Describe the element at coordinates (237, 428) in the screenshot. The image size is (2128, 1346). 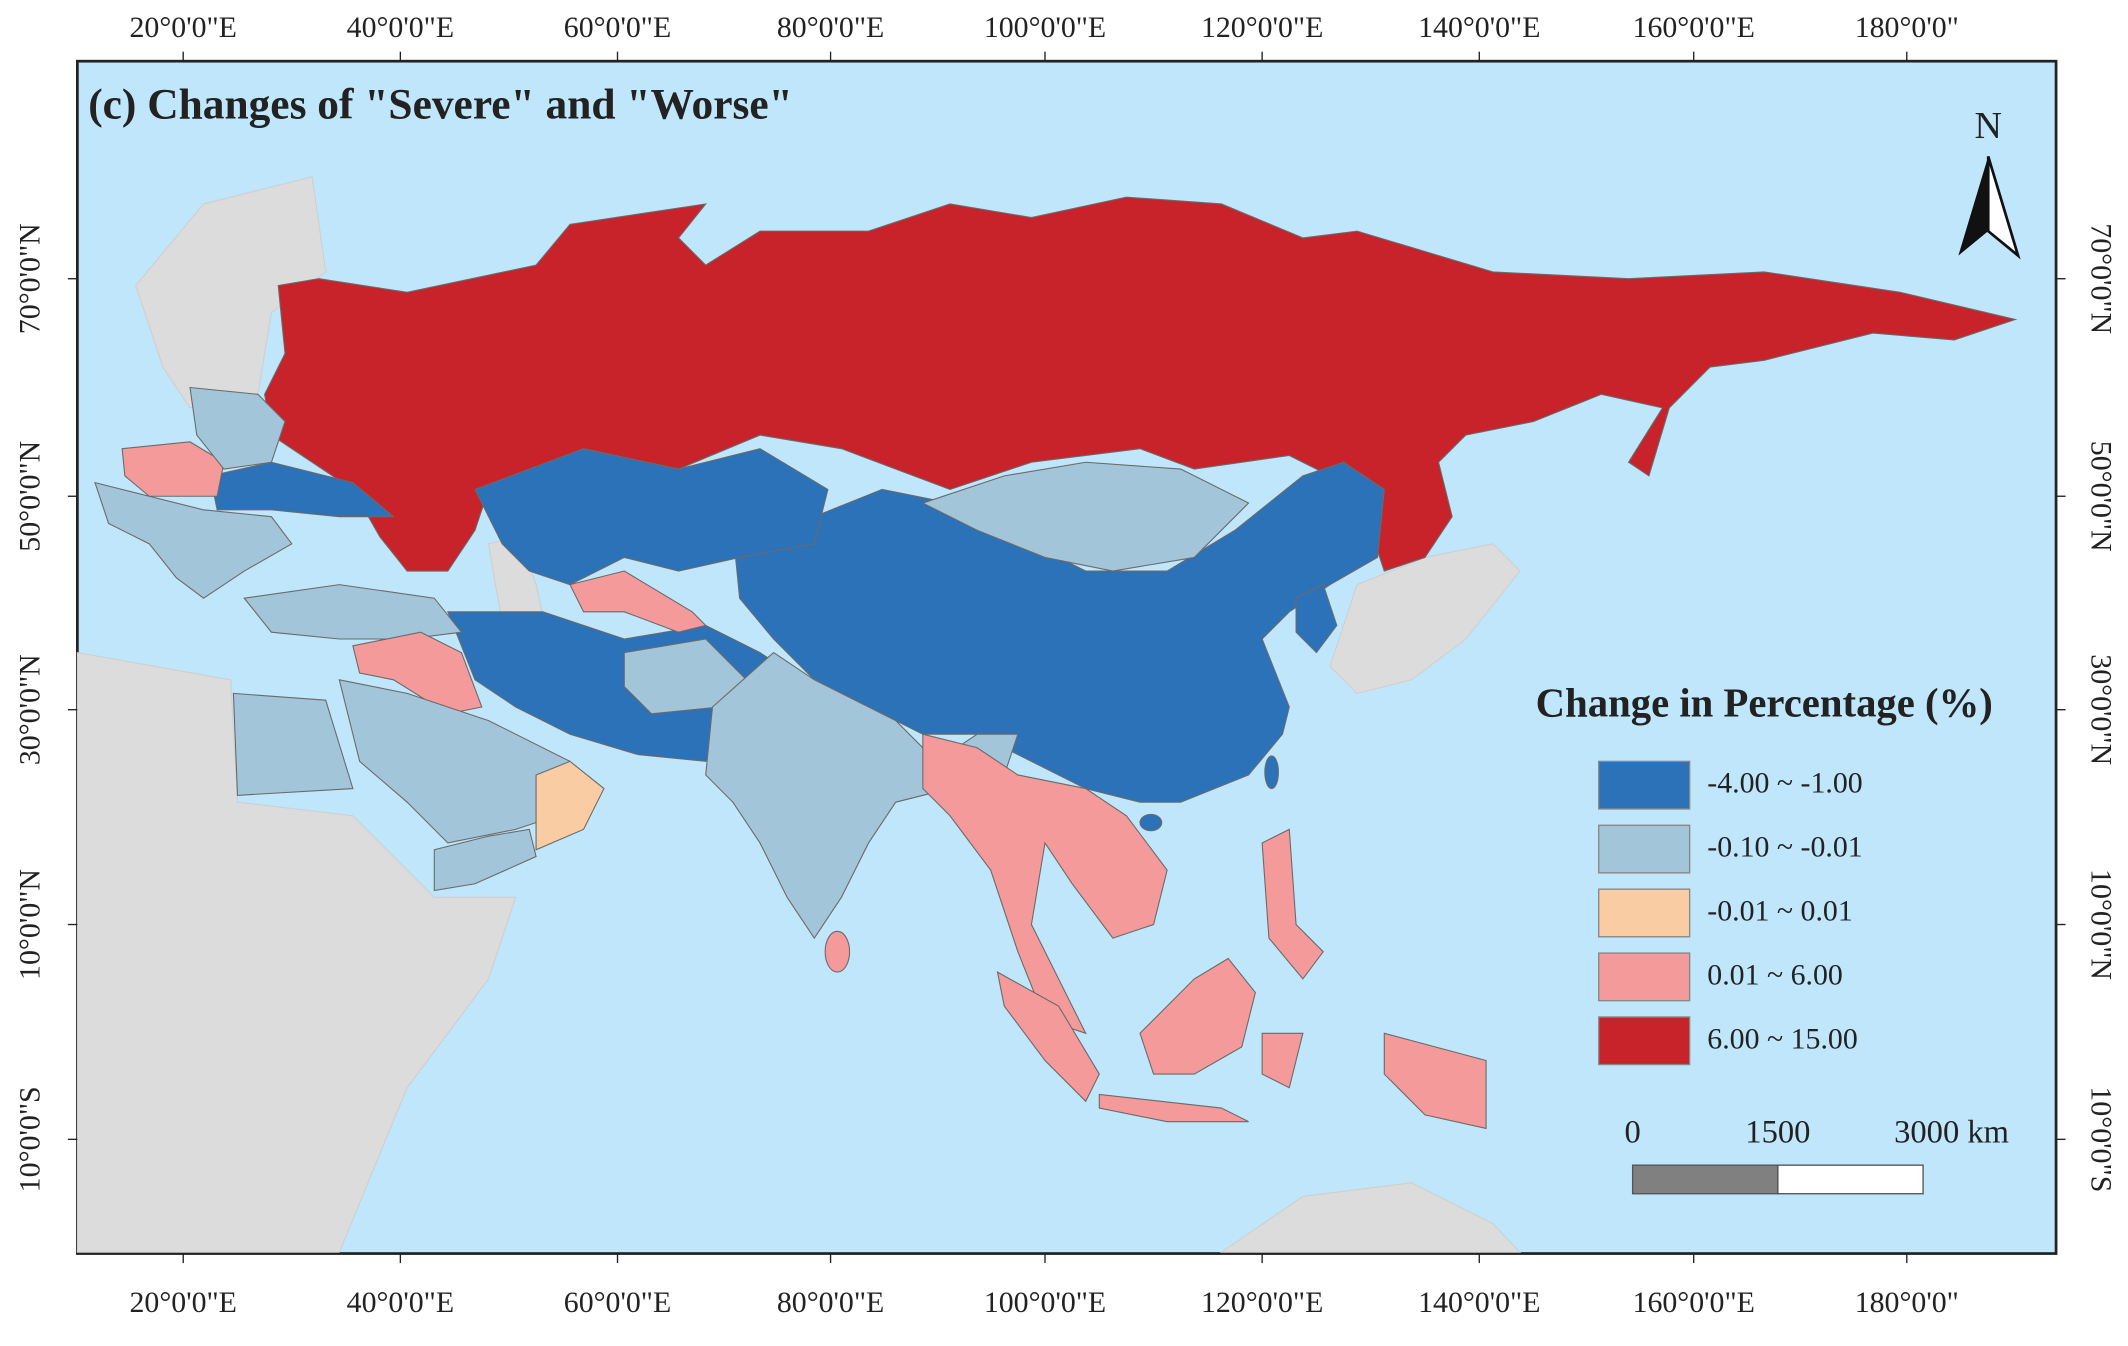
I see `baltic` at that location.